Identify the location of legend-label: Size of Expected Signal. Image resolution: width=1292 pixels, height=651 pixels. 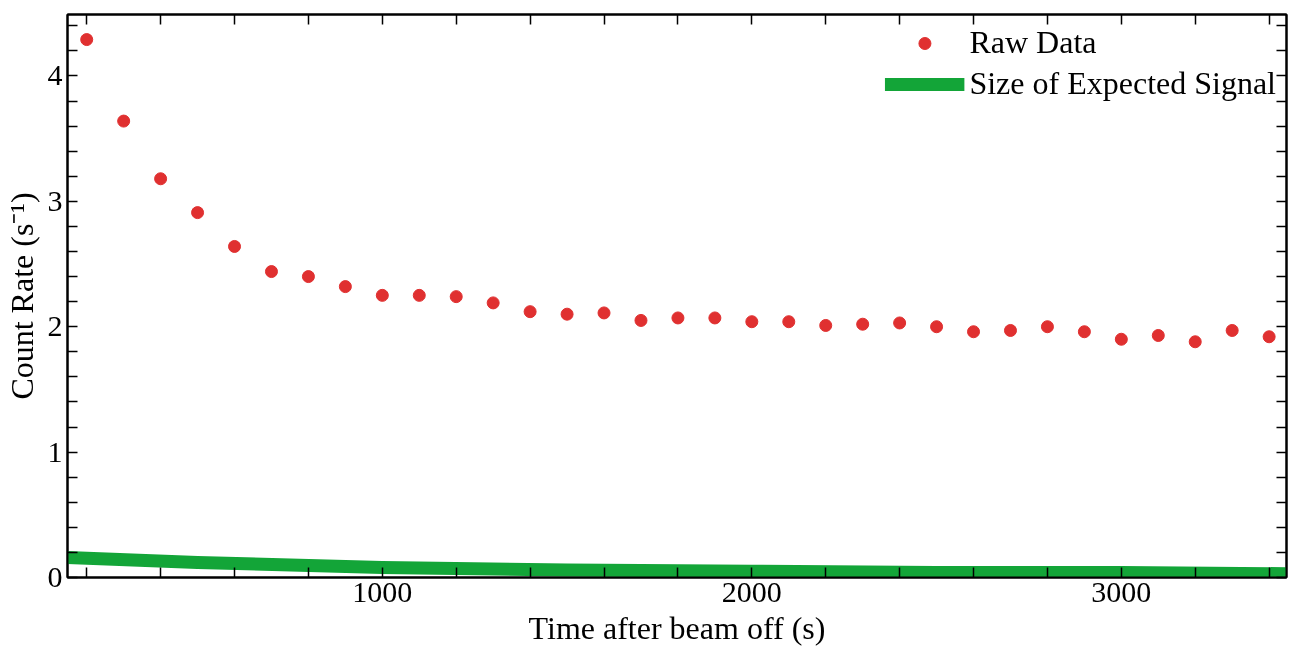
(1122, 83).